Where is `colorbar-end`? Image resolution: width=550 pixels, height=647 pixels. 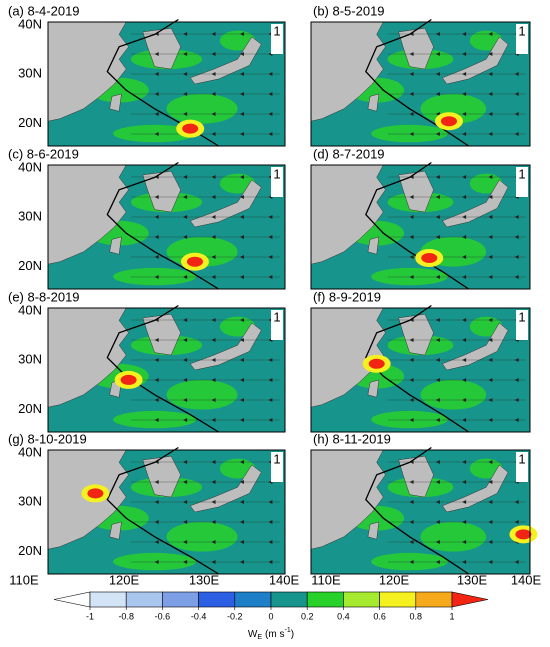 colorbar-end is located at coordinates (470, 599).